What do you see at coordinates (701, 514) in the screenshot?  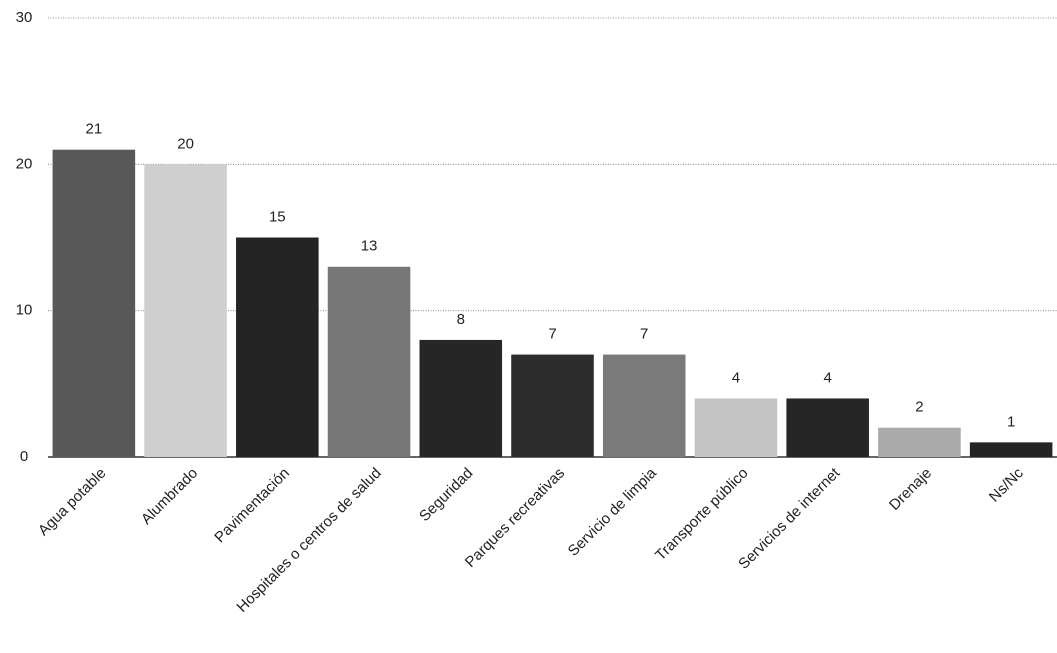 I see `x-tick-label: Transporte público` at bounding box center [701, 514].